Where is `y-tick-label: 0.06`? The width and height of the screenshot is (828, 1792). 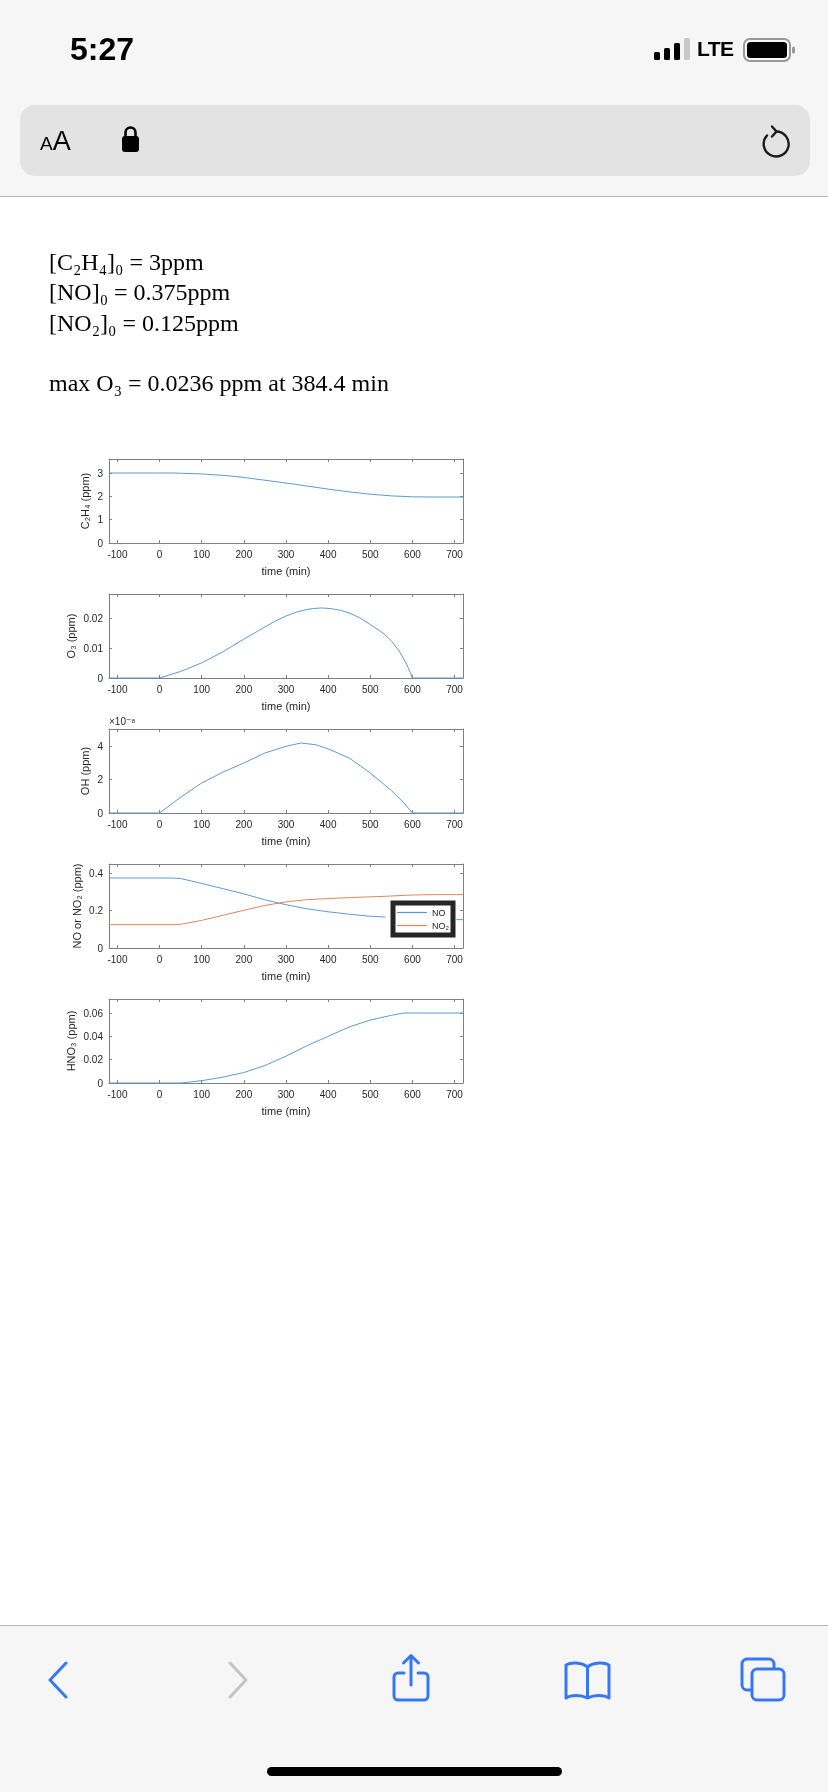
y-tick-label: 0.06 is located at coordinates (93, 1013).